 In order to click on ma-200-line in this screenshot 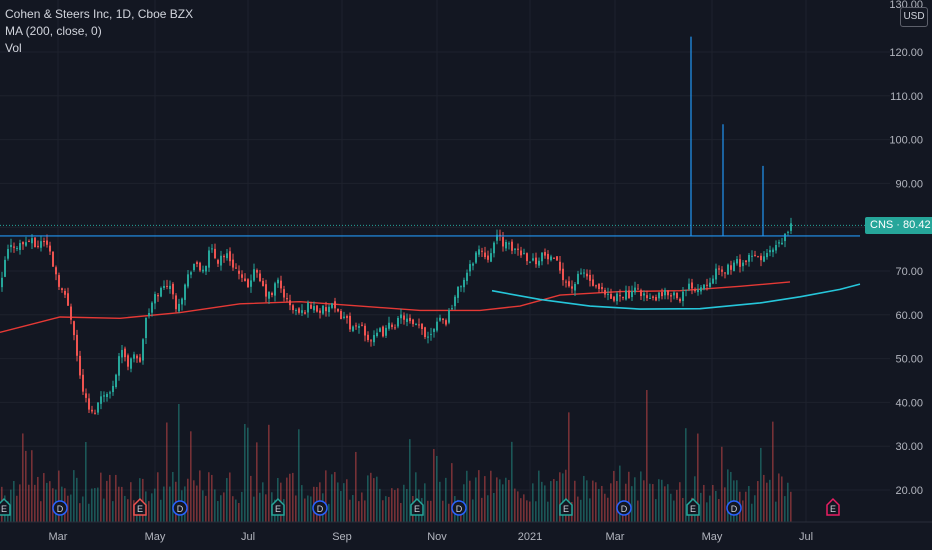, I will do `click(395, 307)`.